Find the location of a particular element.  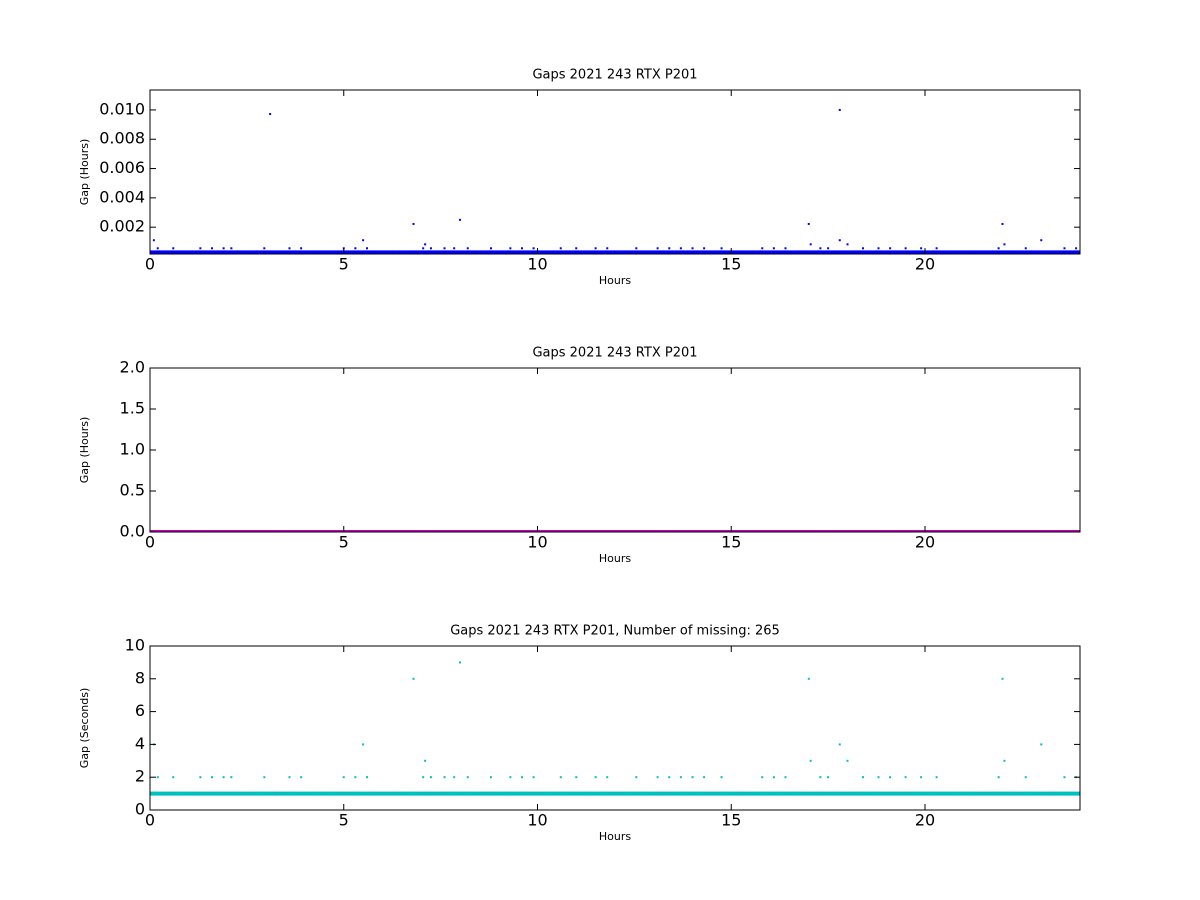

plot-frame is located at coordinates (615, 450).